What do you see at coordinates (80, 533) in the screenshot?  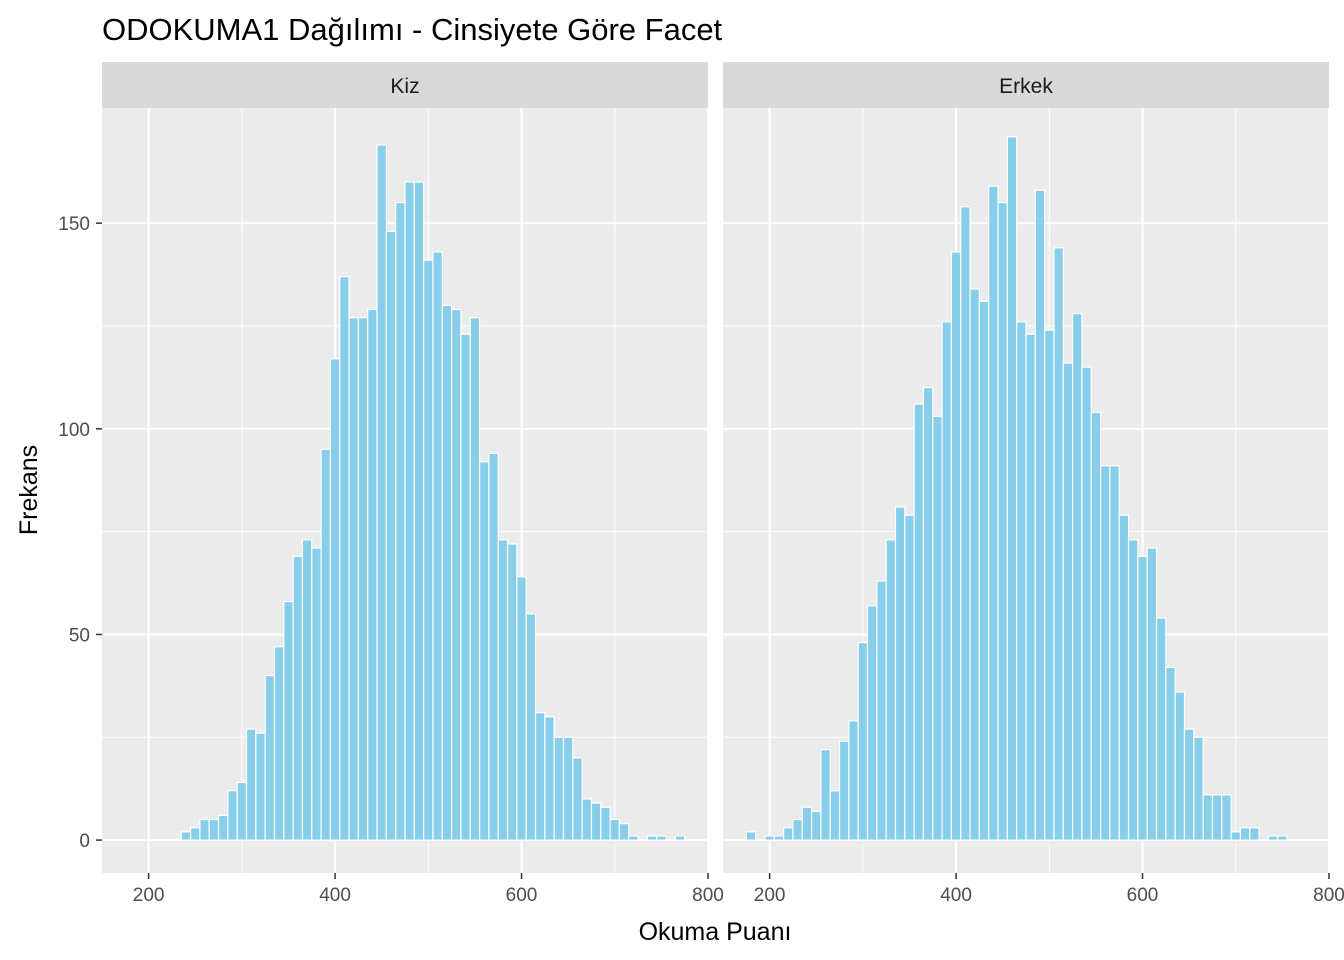 I see `y-axis: 0 50 100 150` at bounding box center [80, 533].